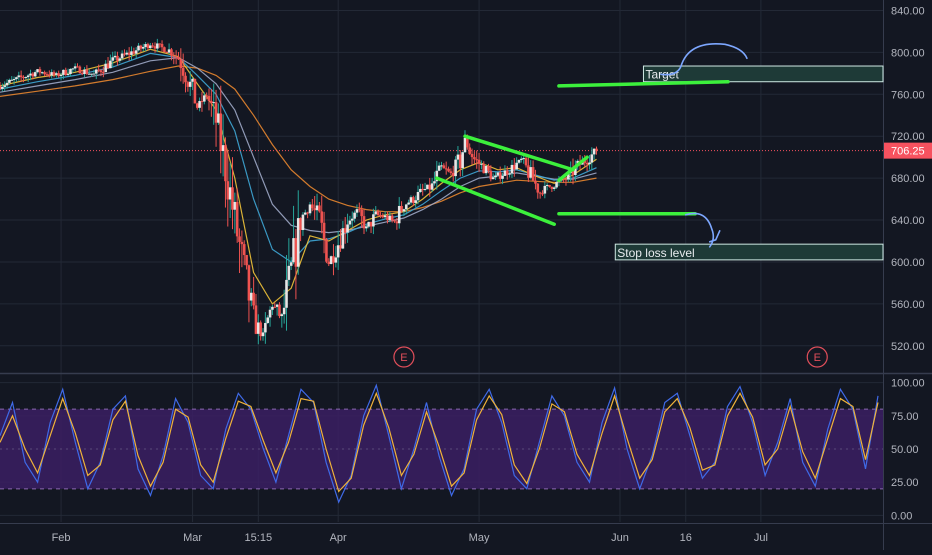 Image resolution: width=932 pixels, height=555 pixels. What do you see at coordinates (655, 253) in the screenshot?
I see `stop-loss-zone-label: Stop loss level` at bounding box center [655, 253].